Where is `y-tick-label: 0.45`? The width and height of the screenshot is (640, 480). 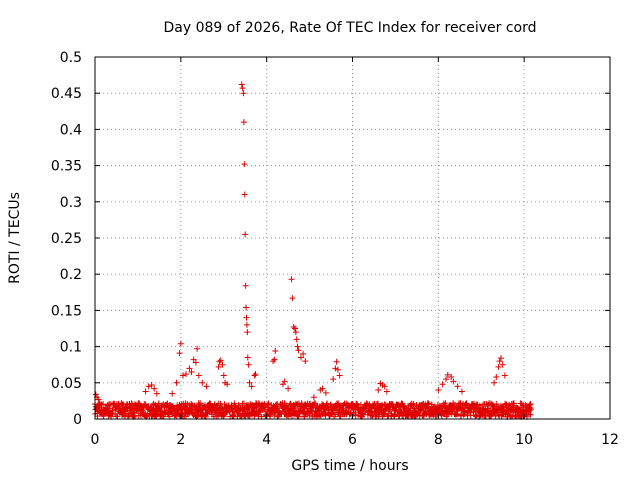 y-tick-label: 0.45 is located at coordinates (66, 94).